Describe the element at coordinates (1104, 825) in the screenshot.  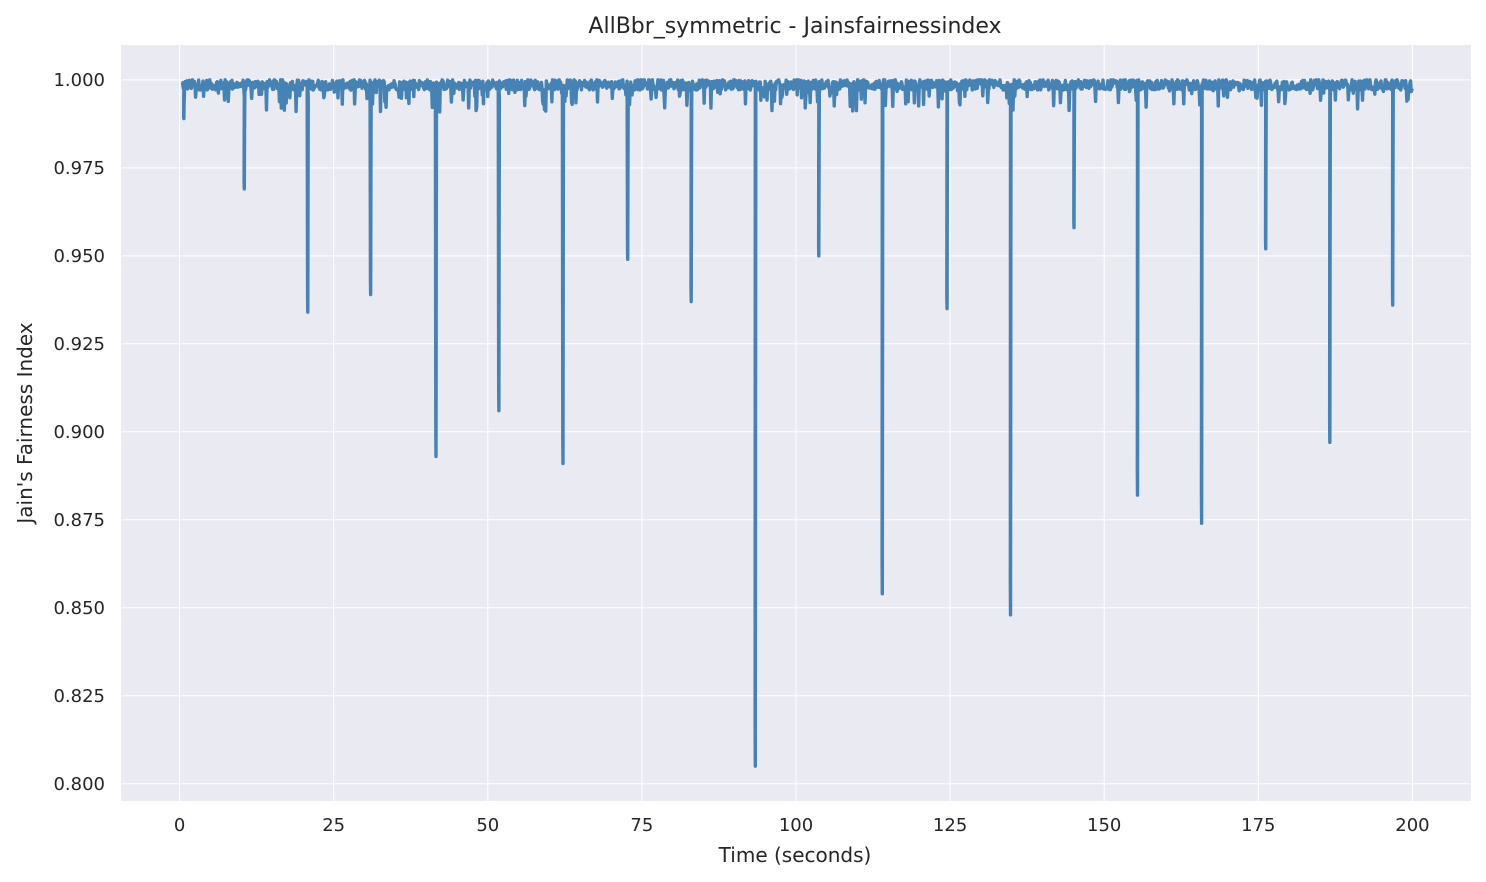
I see `x-tick-label: 150` at that location.